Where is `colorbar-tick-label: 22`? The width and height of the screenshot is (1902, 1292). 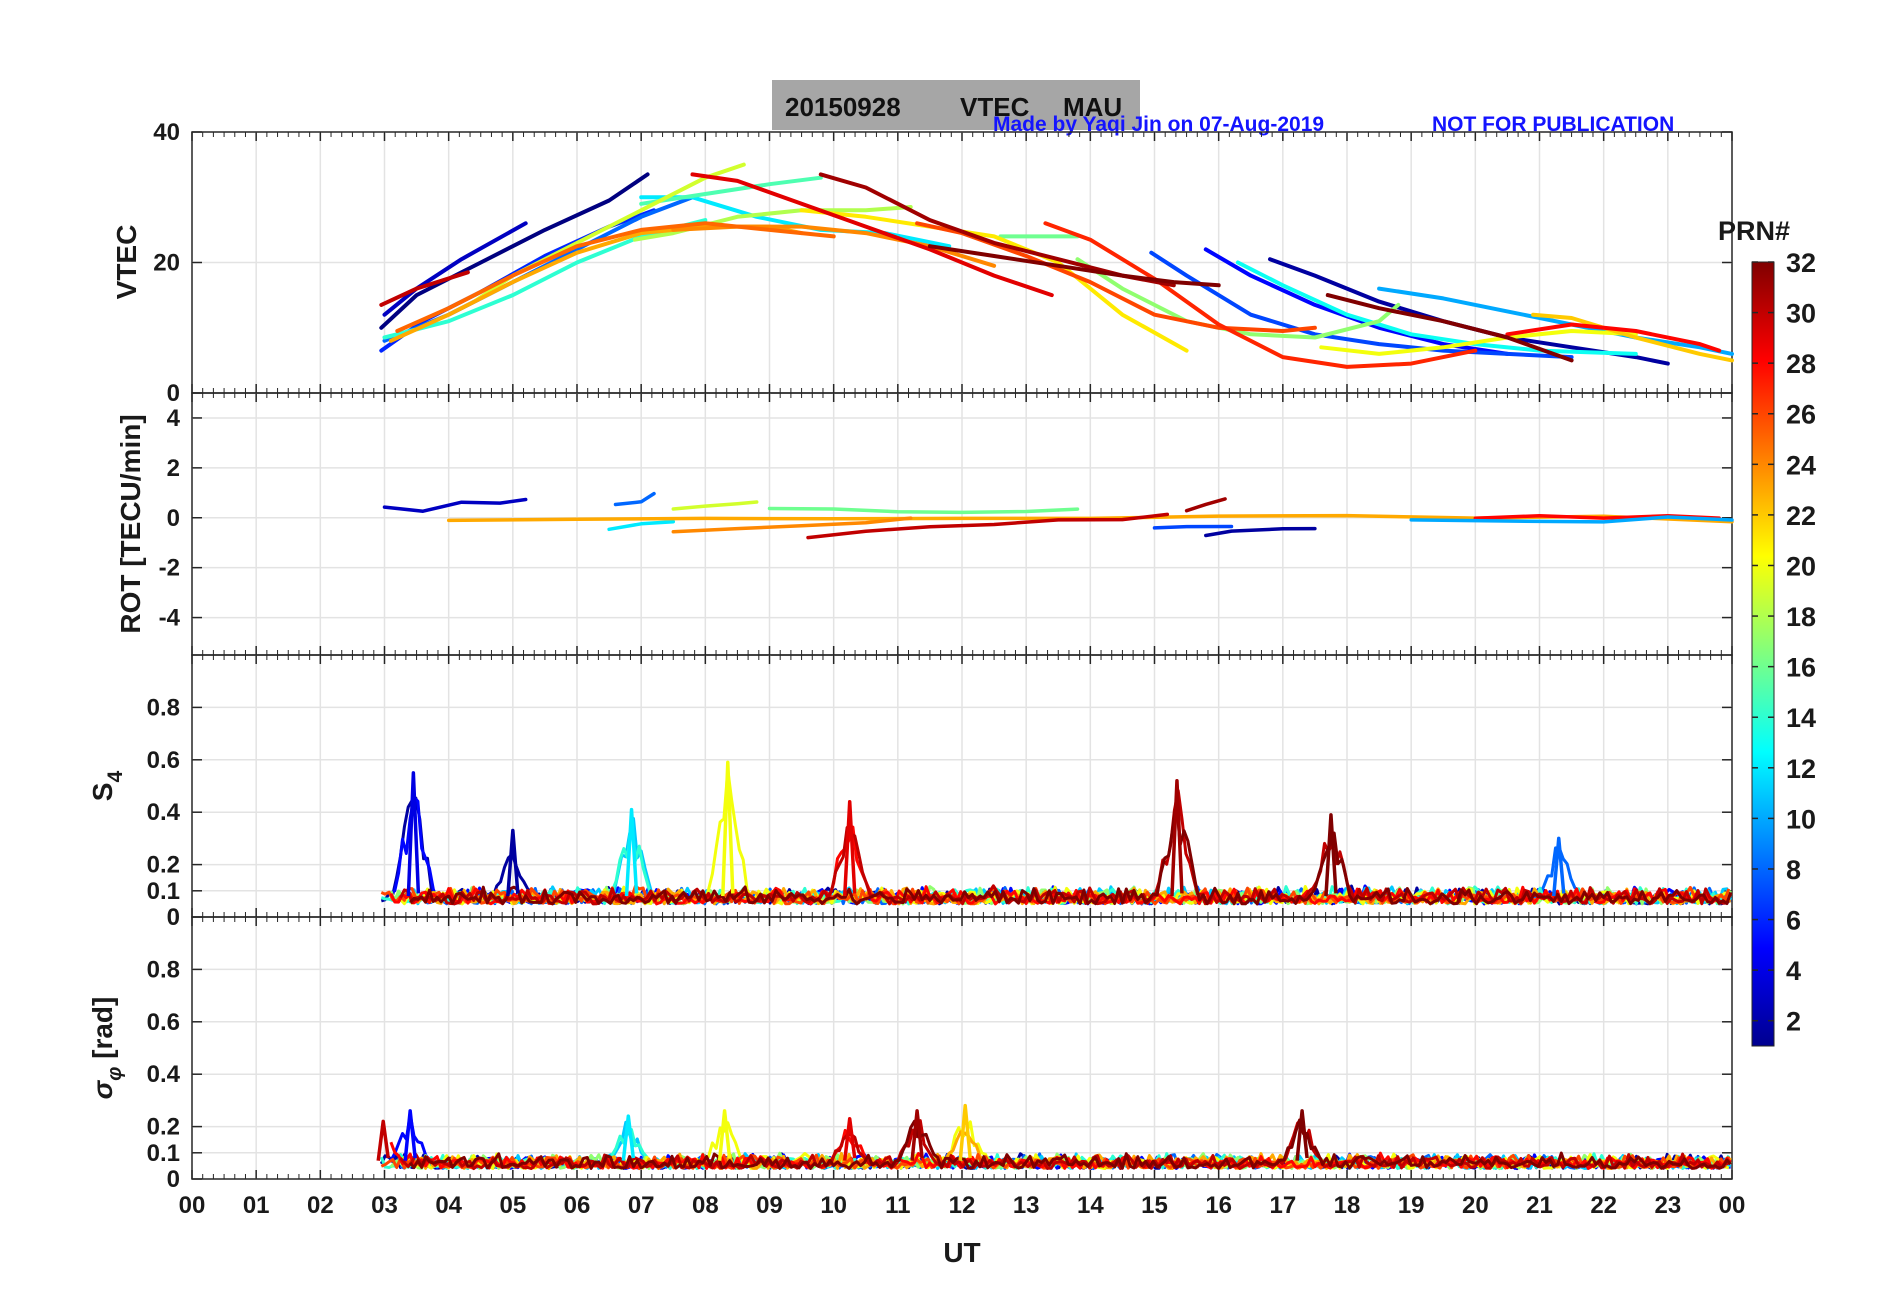 colorbar-tick-label: 22 is located at coordinates (1801, 516).